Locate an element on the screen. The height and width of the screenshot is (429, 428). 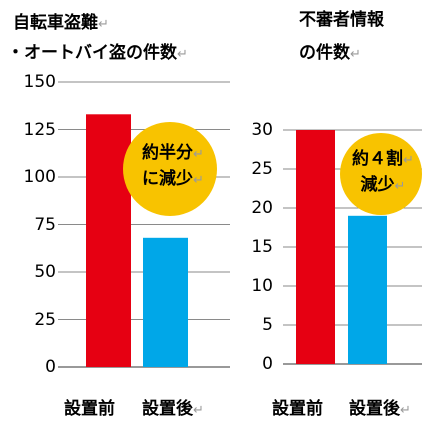
chart2-title-line2: の件数↵ is located at coordinates (330, 53).